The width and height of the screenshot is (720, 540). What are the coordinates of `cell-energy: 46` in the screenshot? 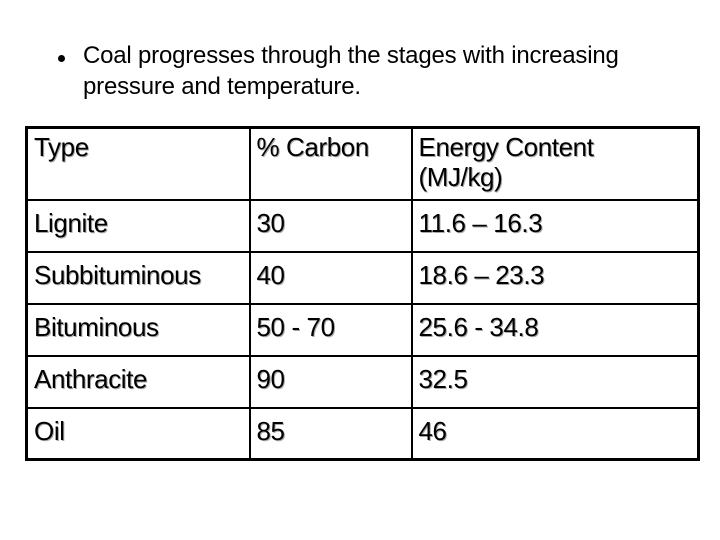 It's located at (555, 433).